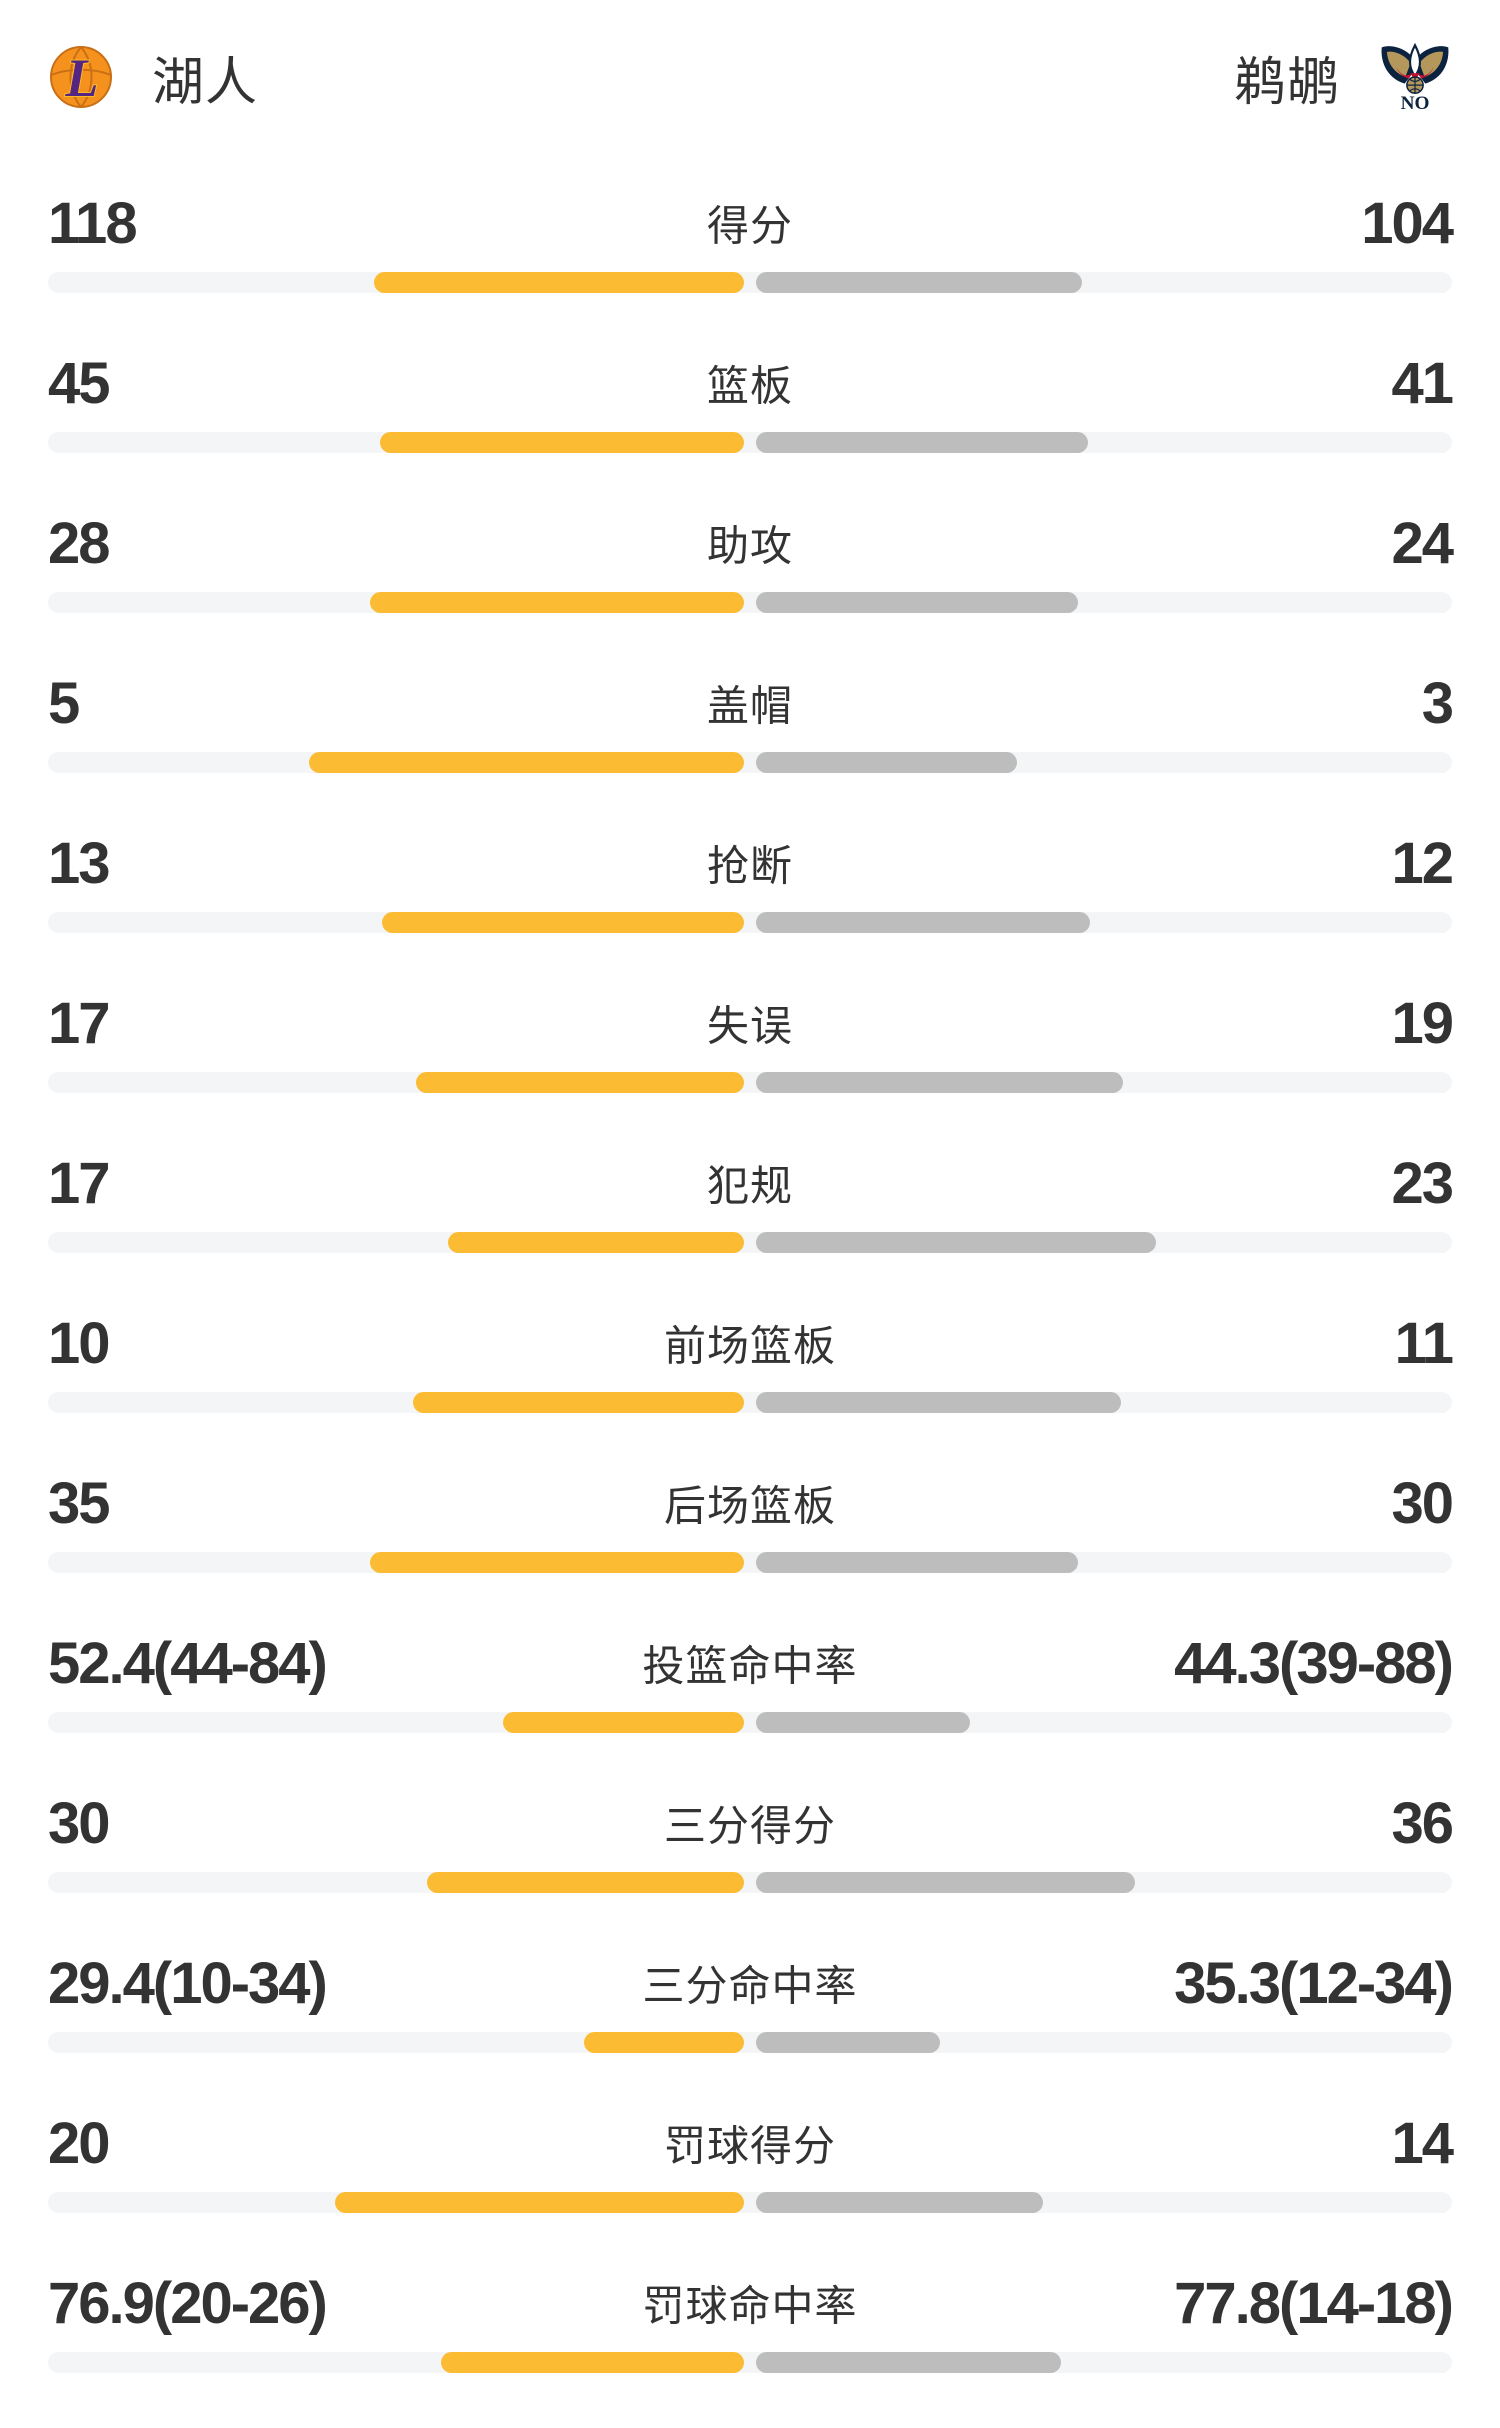 This screenshot has height=2428, width=1500. What do you see at coordinates (751, 1868) in the screenshot?
I see `stat-row: 30 三分得分 36` at bounding box center [751, 1868].